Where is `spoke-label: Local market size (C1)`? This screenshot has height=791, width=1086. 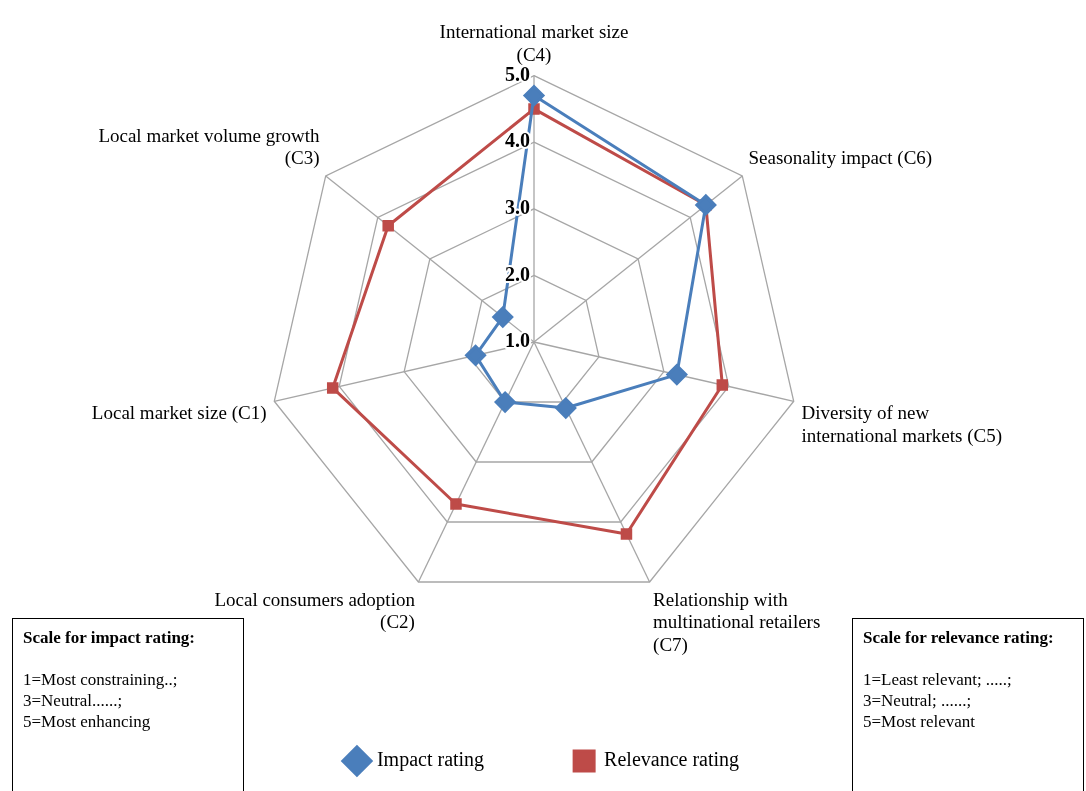
spoke-label: Local market size (C1) is located at coordinates (179, 413).